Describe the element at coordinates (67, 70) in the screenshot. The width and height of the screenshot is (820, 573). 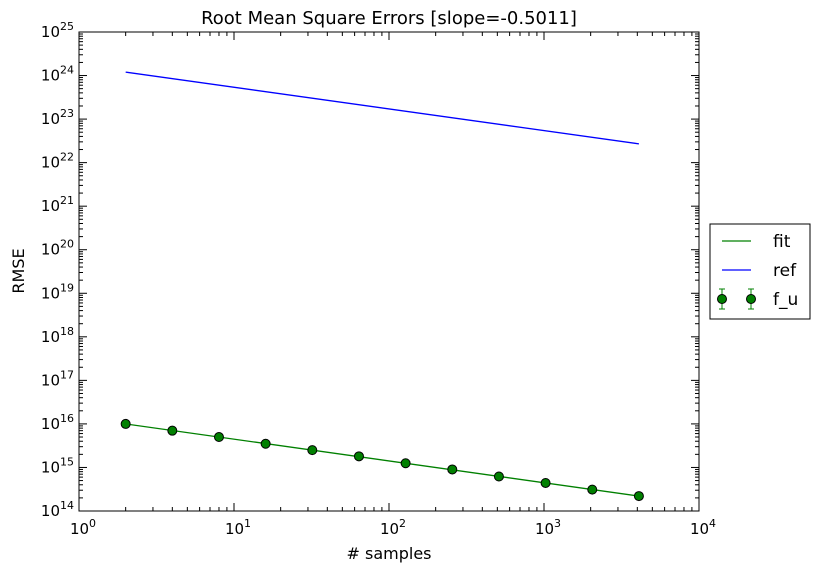
I see `y-tick-label-exponent: 24` at that location.